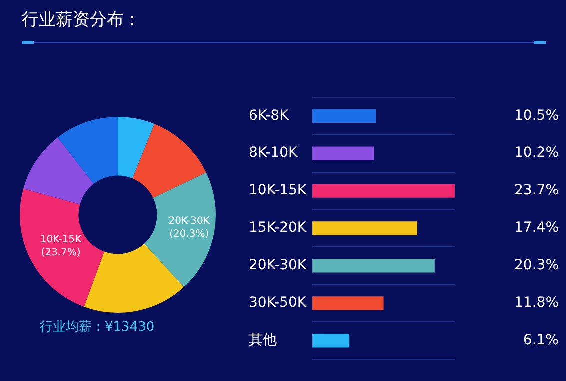  What do you see at coordinates (536, 228) in the screenshot?
I see `data-label: 17.4%` at bounding box center [536, 228].